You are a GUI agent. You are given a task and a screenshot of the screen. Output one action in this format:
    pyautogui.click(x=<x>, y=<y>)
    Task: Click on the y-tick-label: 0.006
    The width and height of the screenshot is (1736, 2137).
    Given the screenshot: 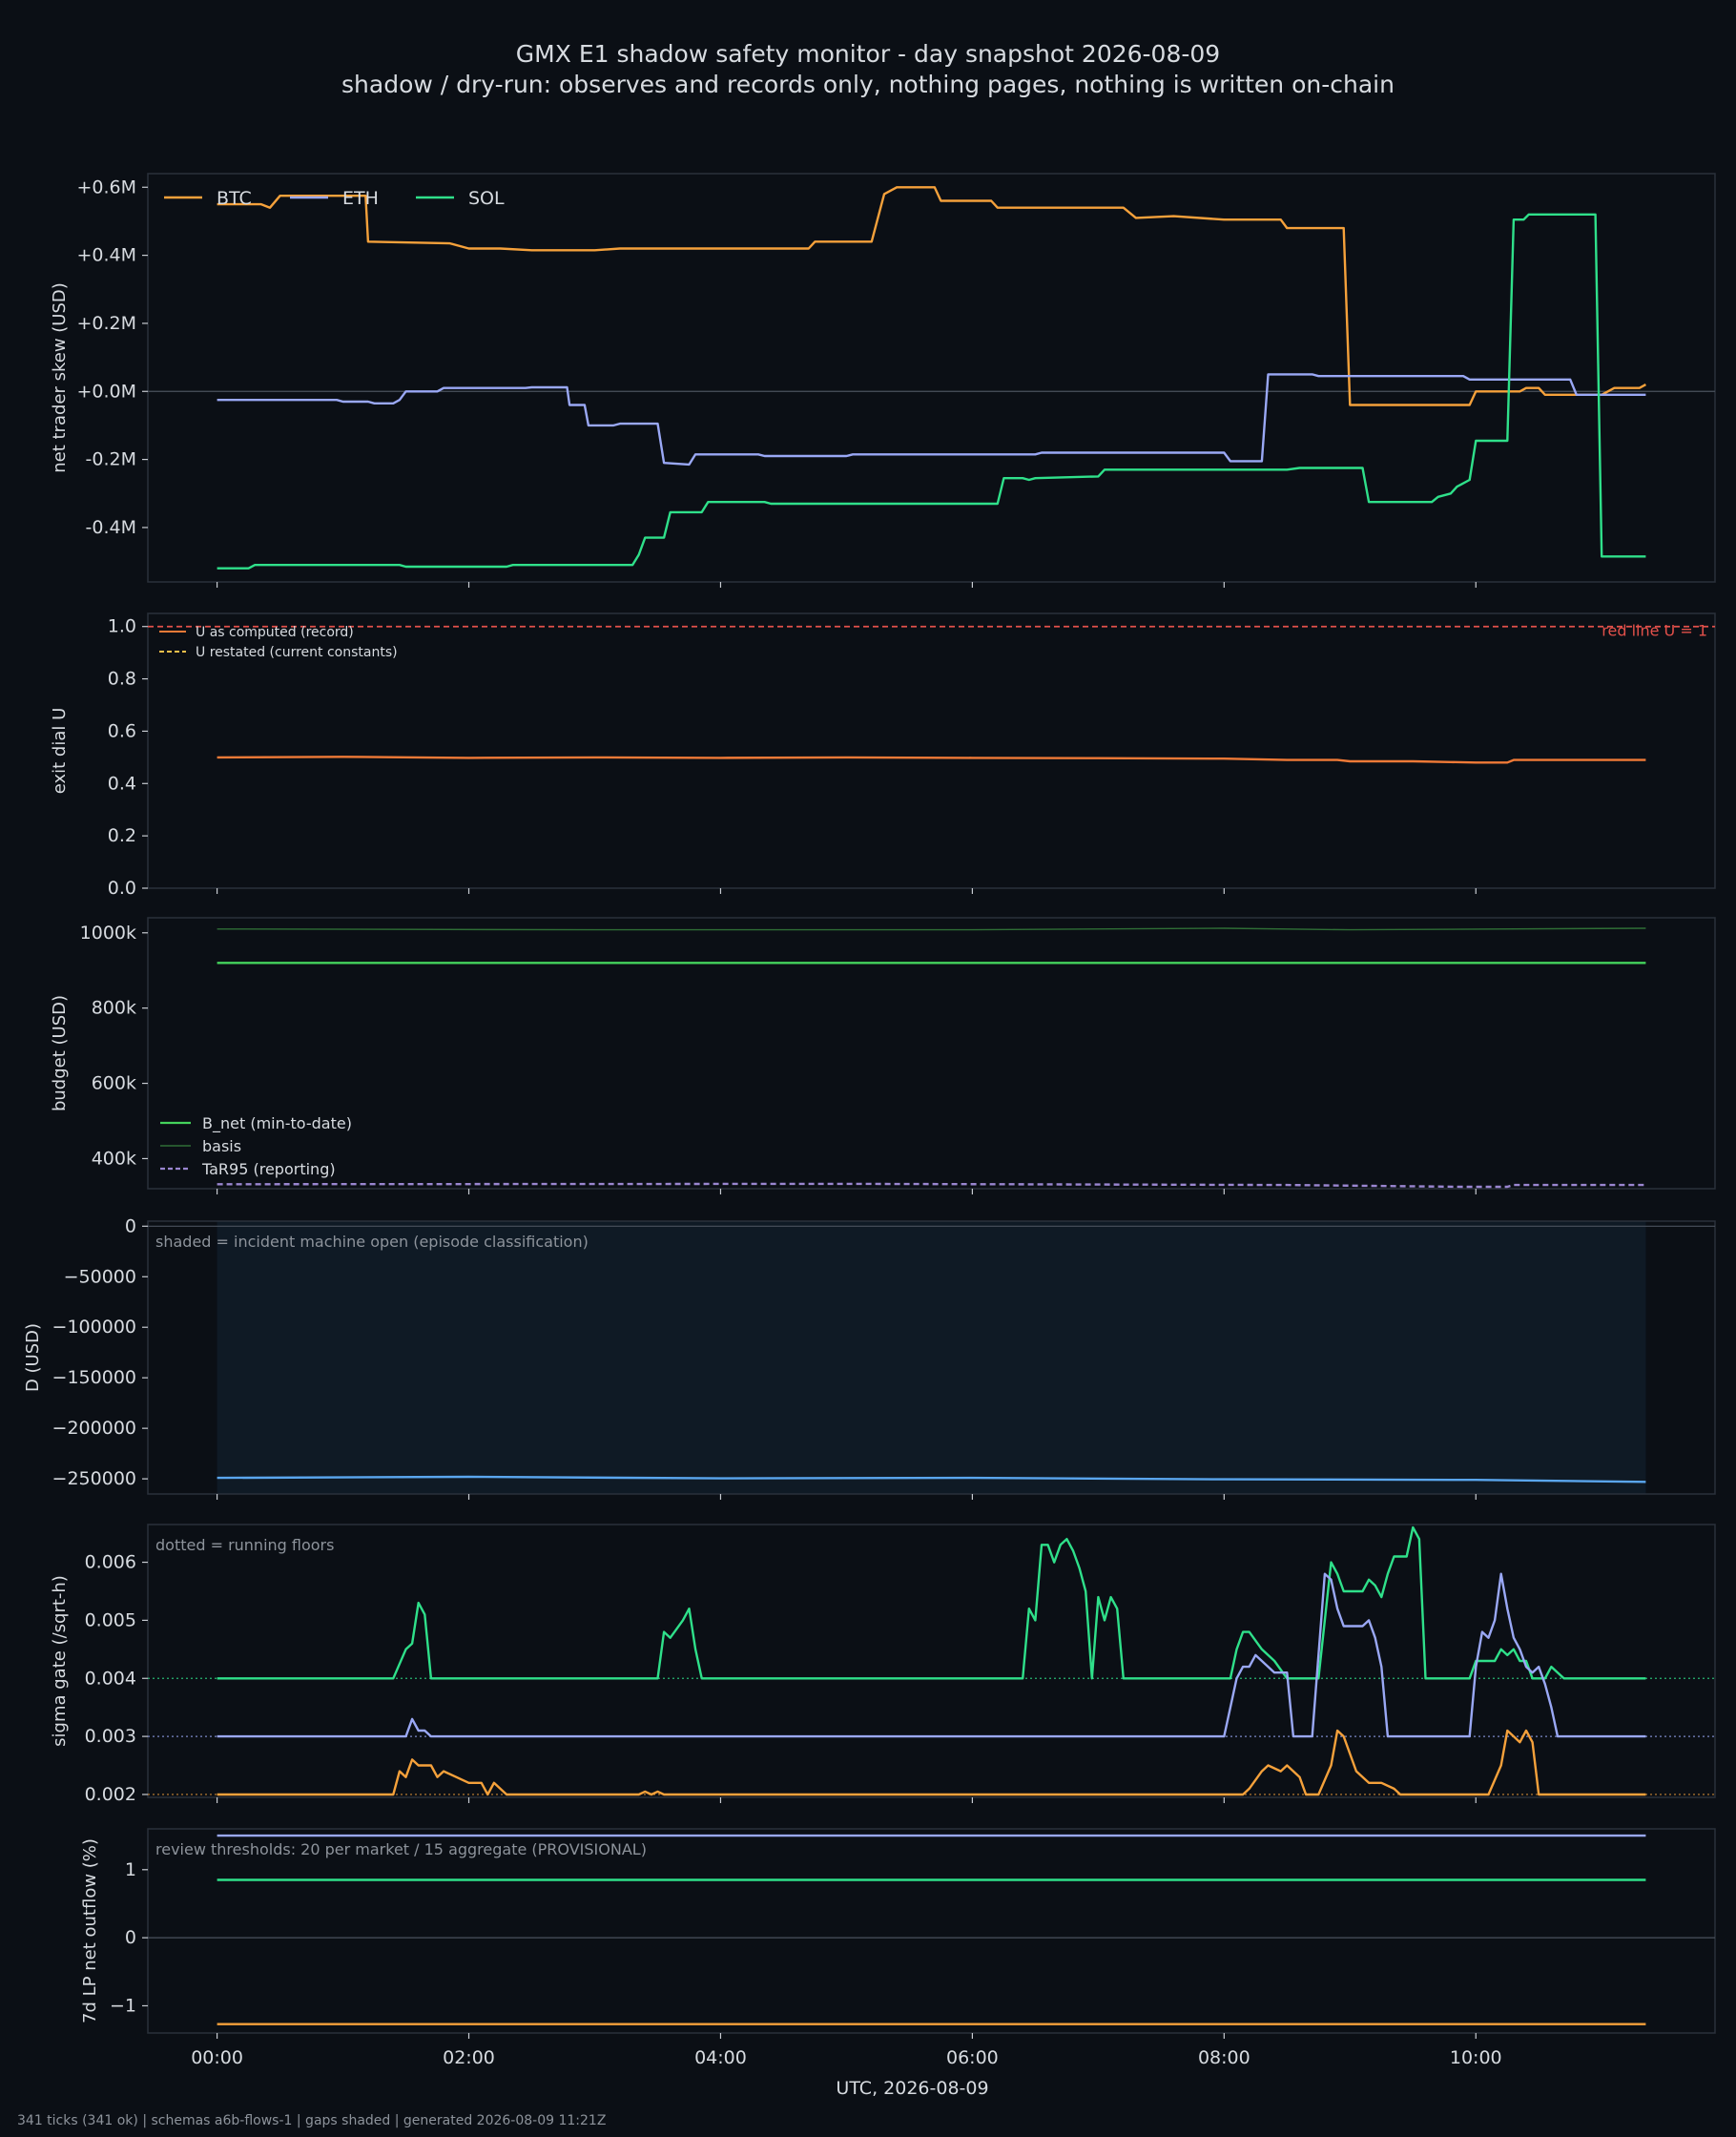 What is the action you would take?
    pyautogui.click(x=110, y=1562)
    